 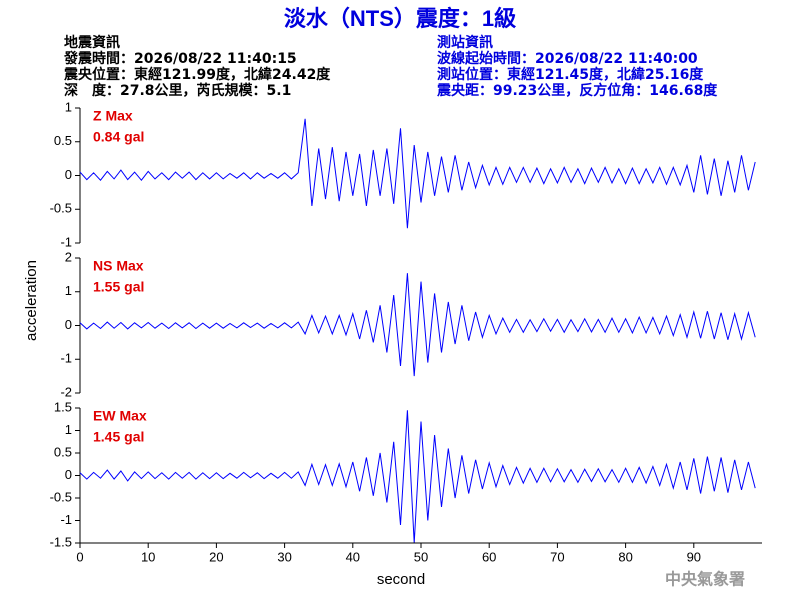 What do you see at coordinates (284, 556) in the screenshot?
I see `x-tick-label: 30` at bounding box center [284, 556].